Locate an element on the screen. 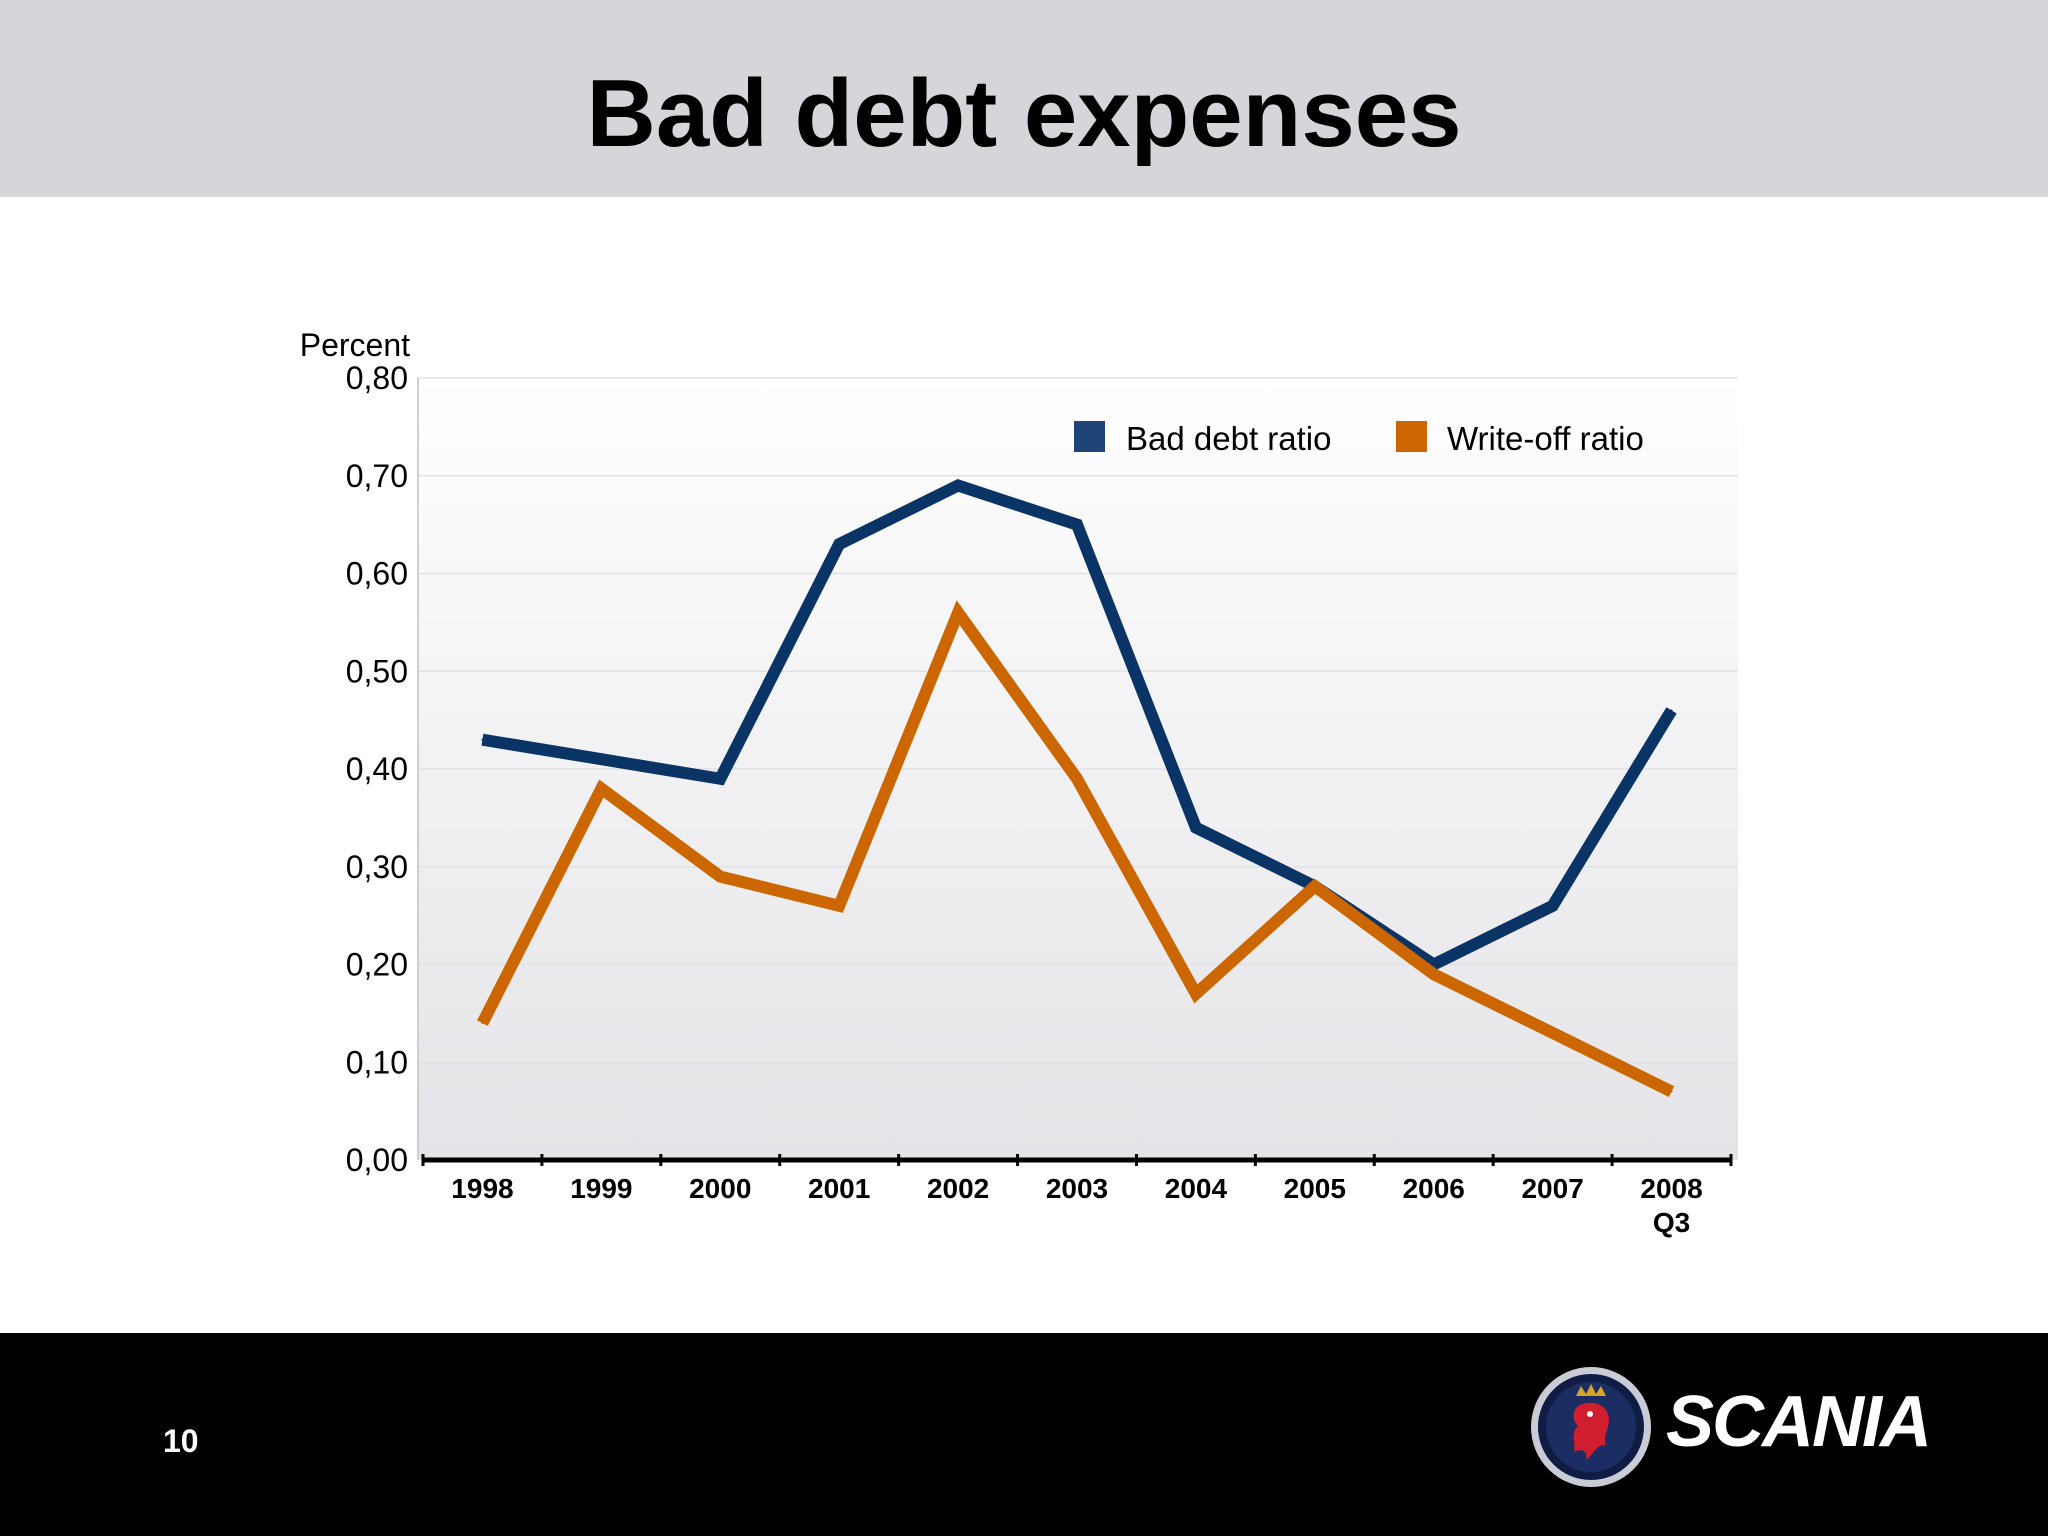 The image size is (2048, 1536). x-tick-label: 2003 is located at coordinates (1077, 1188).